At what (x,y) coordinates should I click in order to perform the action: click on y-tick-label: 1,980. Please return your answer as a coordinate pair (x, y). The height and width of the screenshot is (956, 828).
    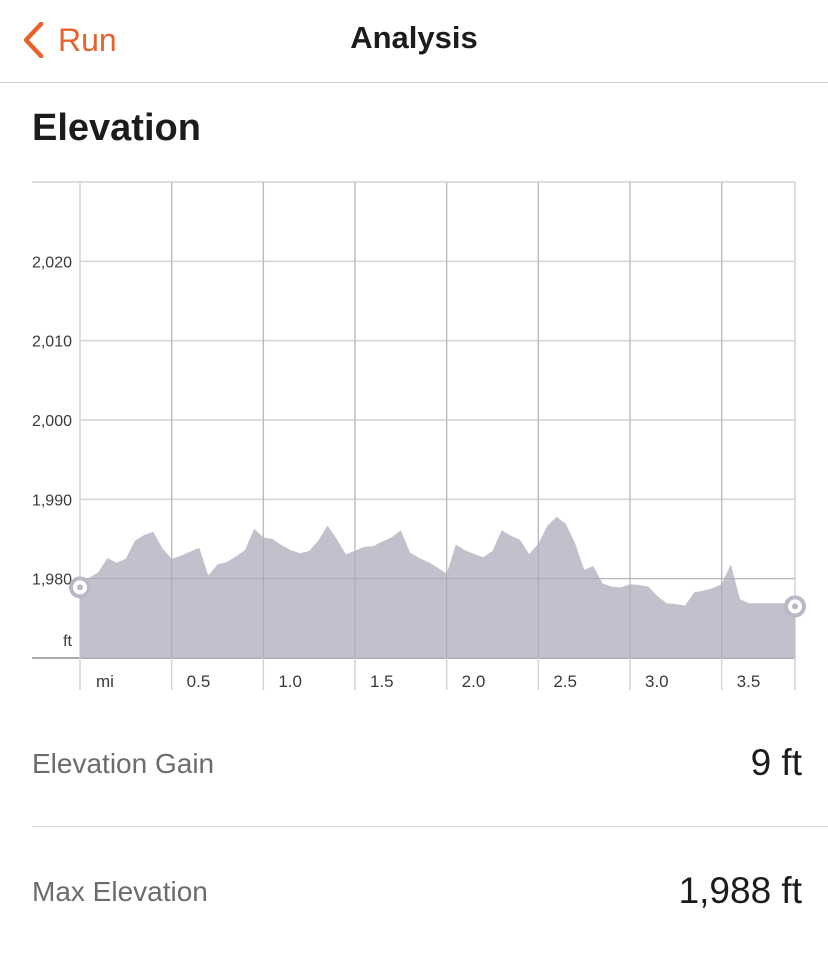
    Looking at the image, I should click on (52, 580).